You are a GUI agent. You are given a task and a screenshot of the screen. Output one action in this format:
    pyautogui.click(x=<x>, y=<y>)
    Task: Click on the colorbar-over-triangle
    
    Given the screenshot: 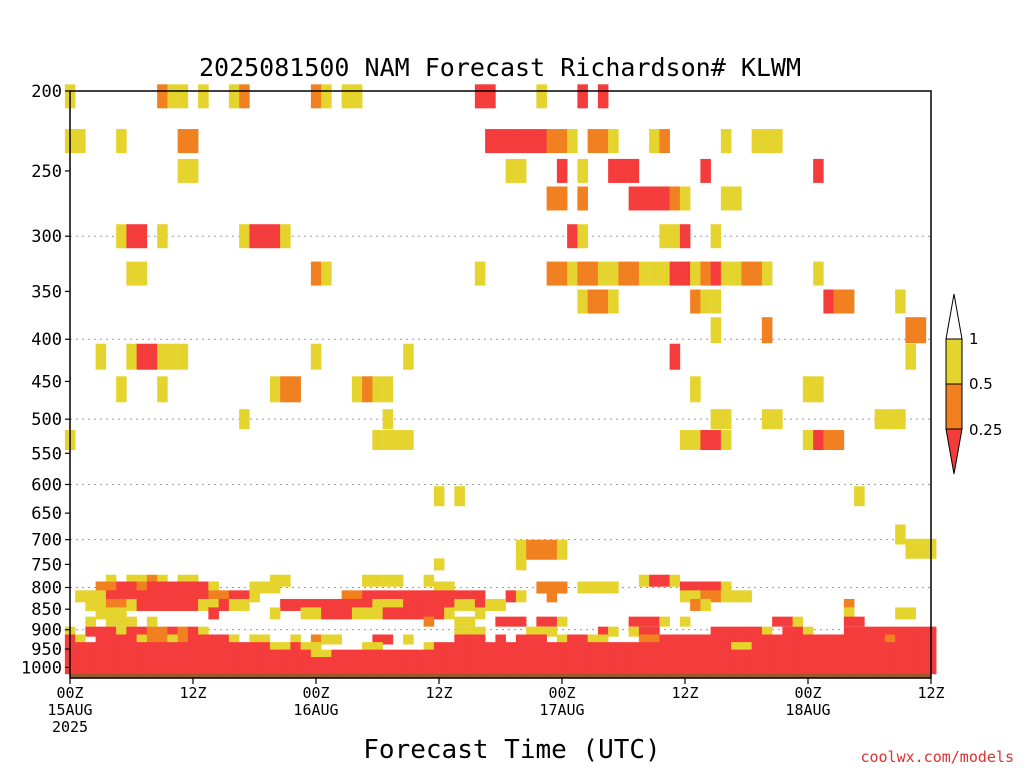 What is the action you would take?
    pyautogui.click(x=954, y=316)
    